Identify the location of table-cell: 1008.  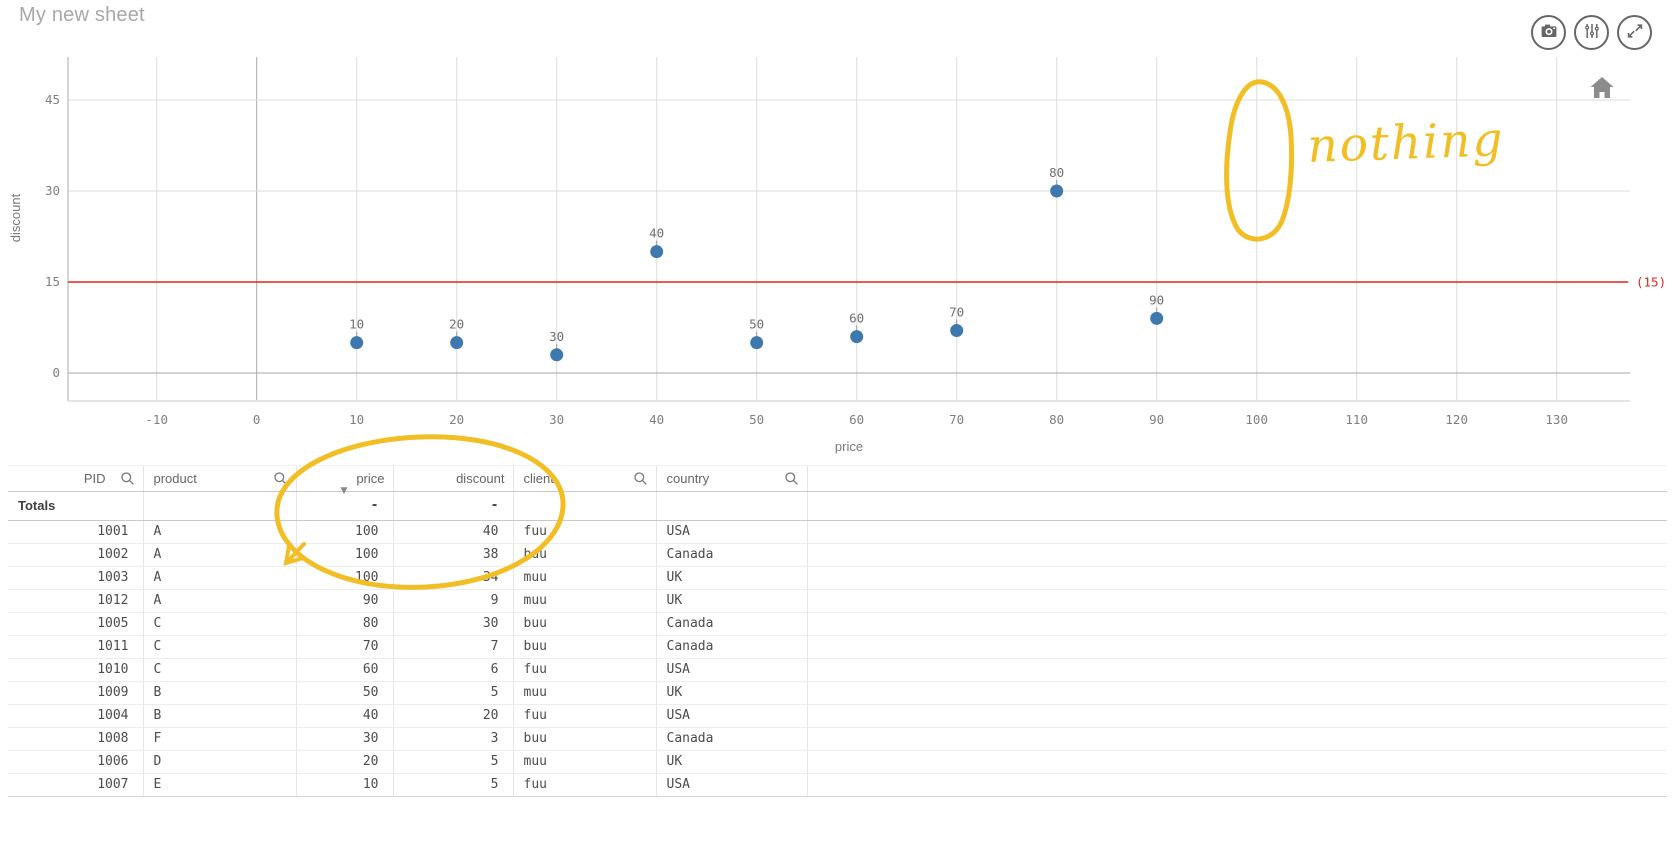
(76, 739).